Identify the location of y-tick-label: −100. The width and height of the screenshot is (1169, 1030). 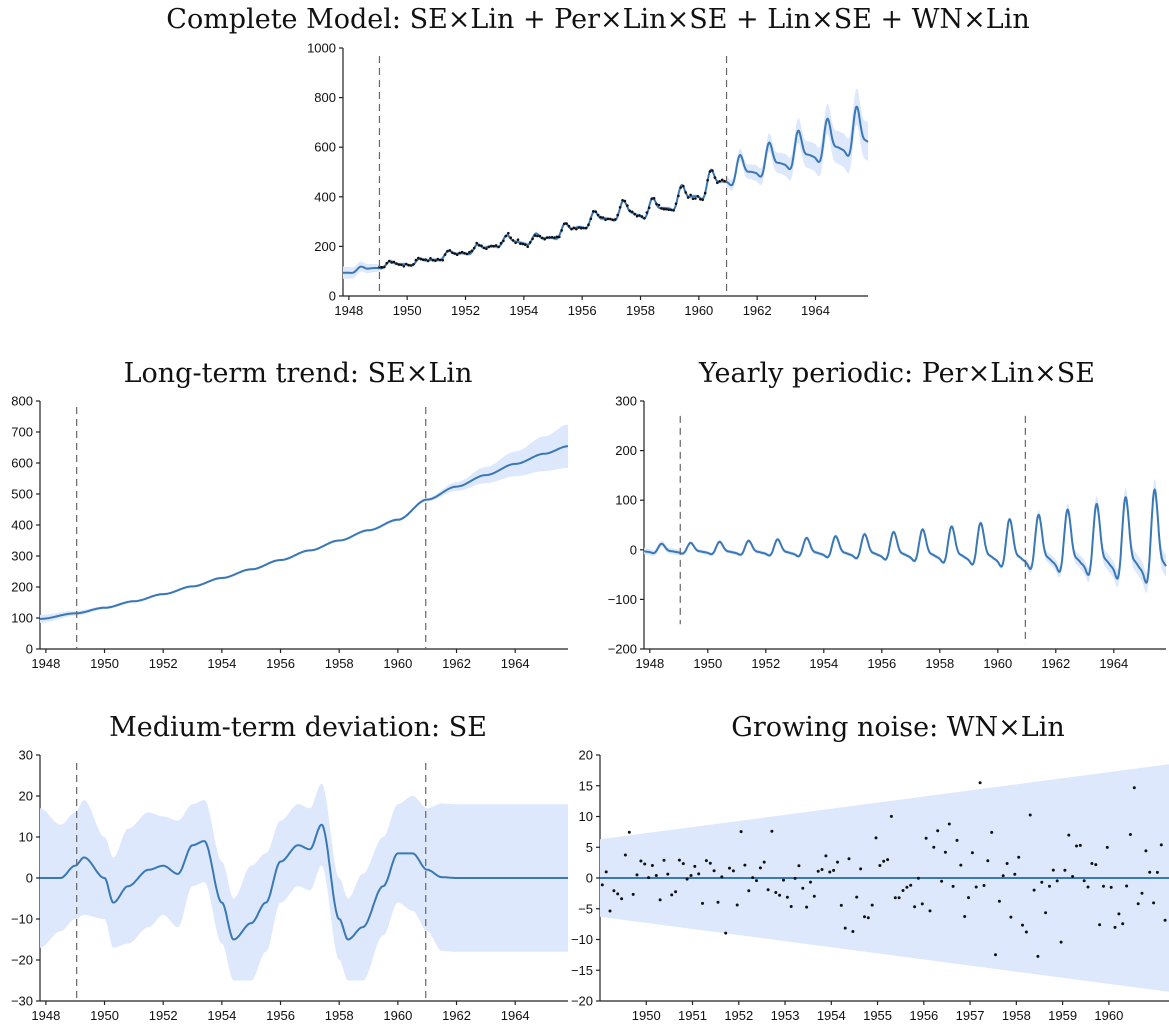
(622, 599).